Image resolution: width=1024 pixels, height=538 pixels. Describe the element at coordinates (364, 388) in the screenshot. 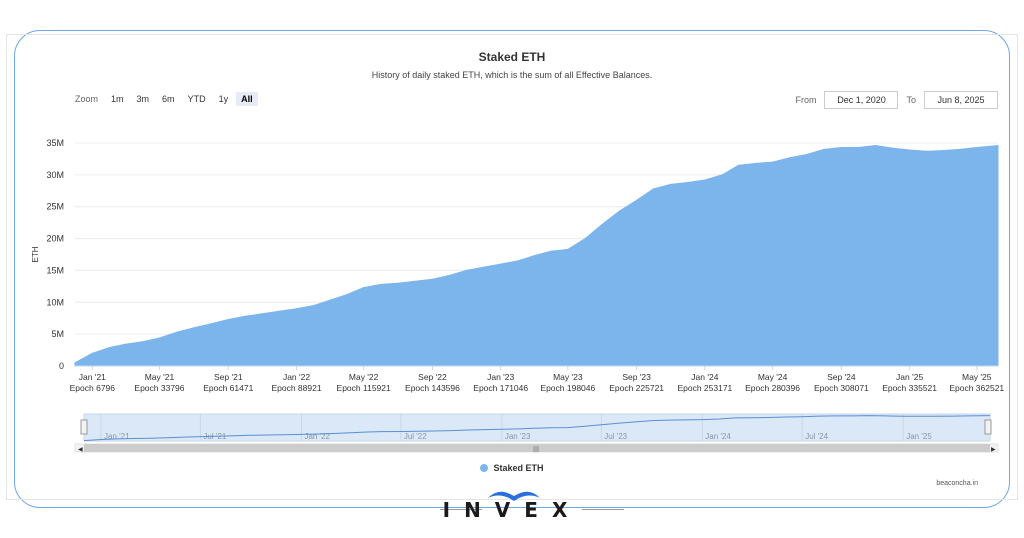

I see `x-tick-epoch-label: Epoch 115921` at that location.